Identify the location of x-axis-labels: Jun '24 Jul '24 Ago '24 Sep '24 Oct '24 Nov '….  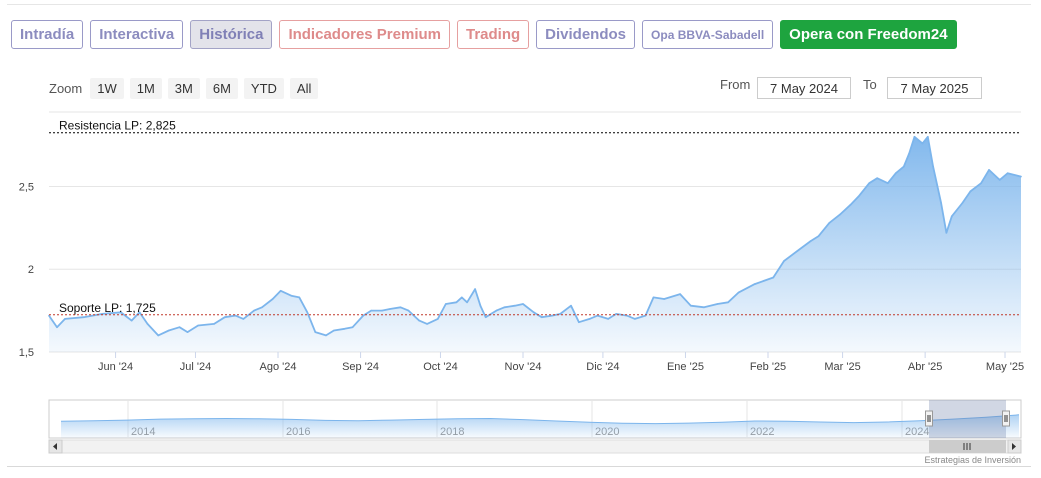
(561, 362).